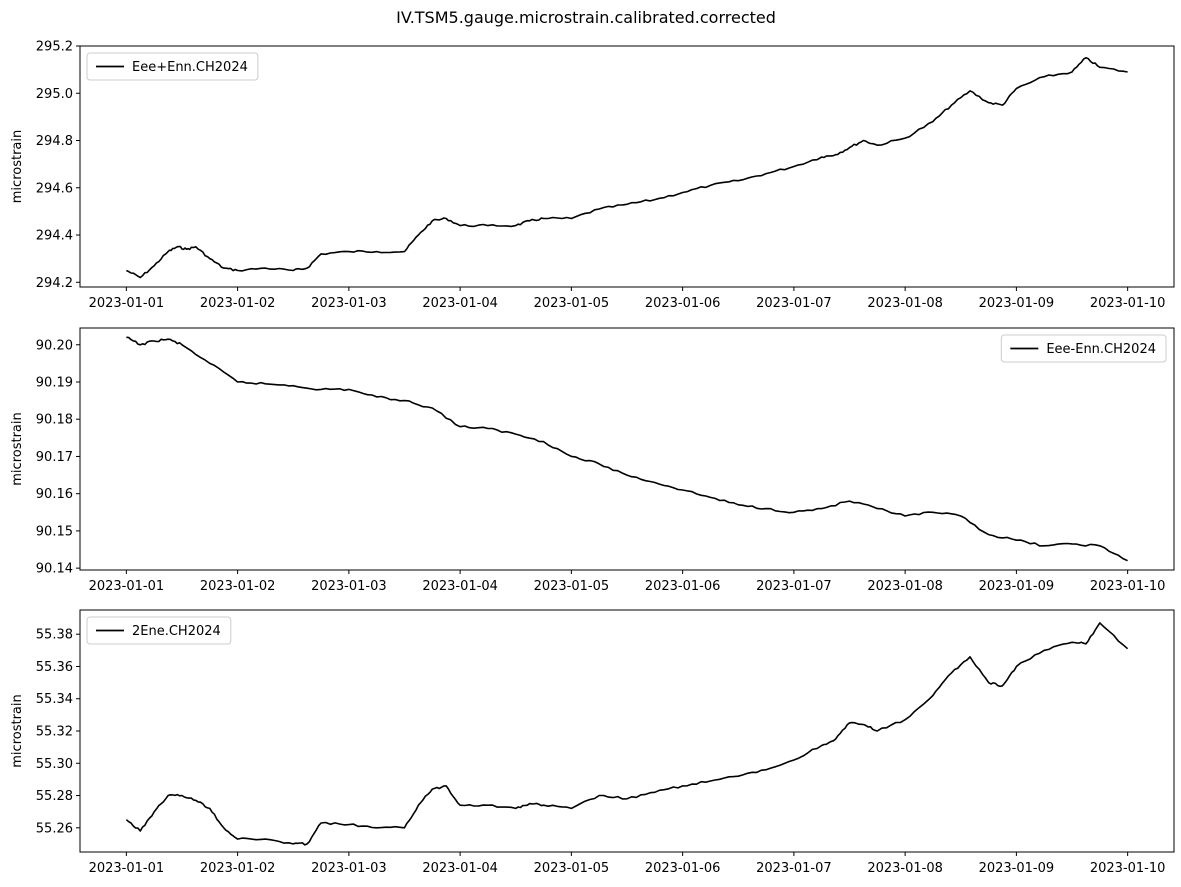 This screenshot has width=1181, height=887. What do you see at coordinates (54, 283) in the screenshot?
I see `y-tick-label: 294.2` at bounding box center [54, 283].